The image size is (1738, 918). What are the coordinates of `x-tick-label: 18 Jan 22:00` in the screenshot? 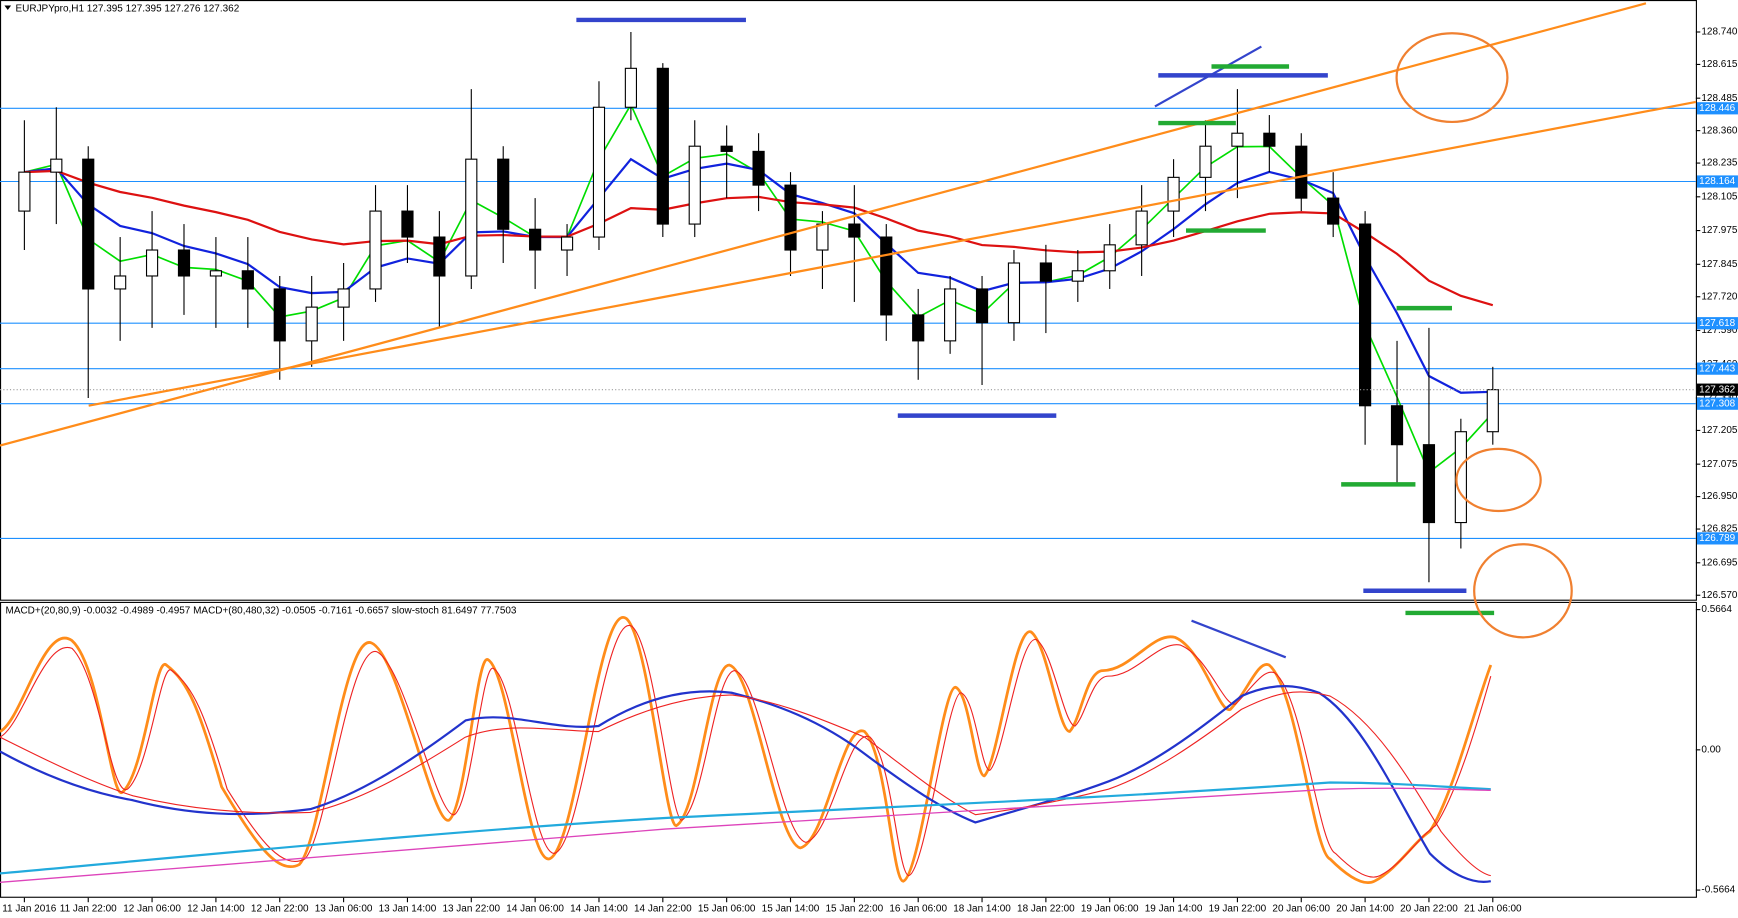 It's located at (1046, 909).